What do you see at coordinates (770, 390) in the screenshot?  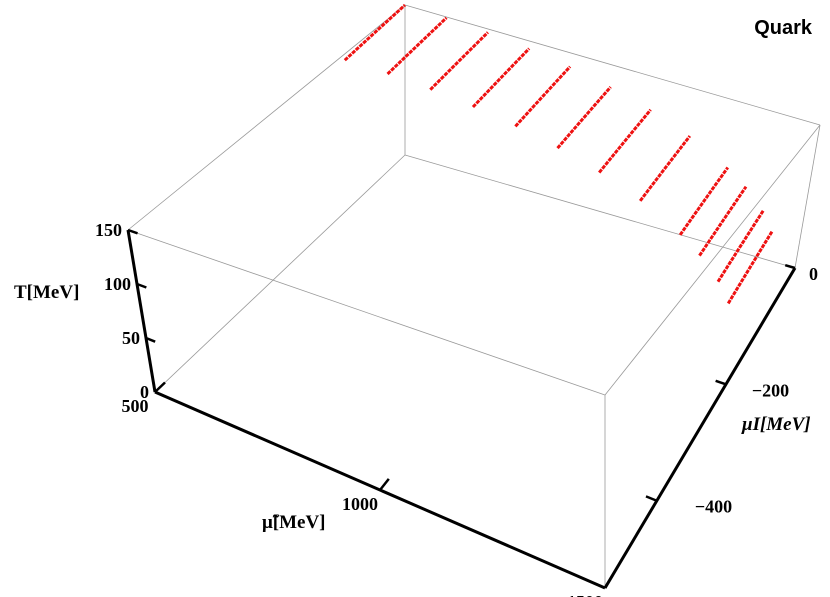 I see `y-tick-label: −200` at bounding box center [770, 390].